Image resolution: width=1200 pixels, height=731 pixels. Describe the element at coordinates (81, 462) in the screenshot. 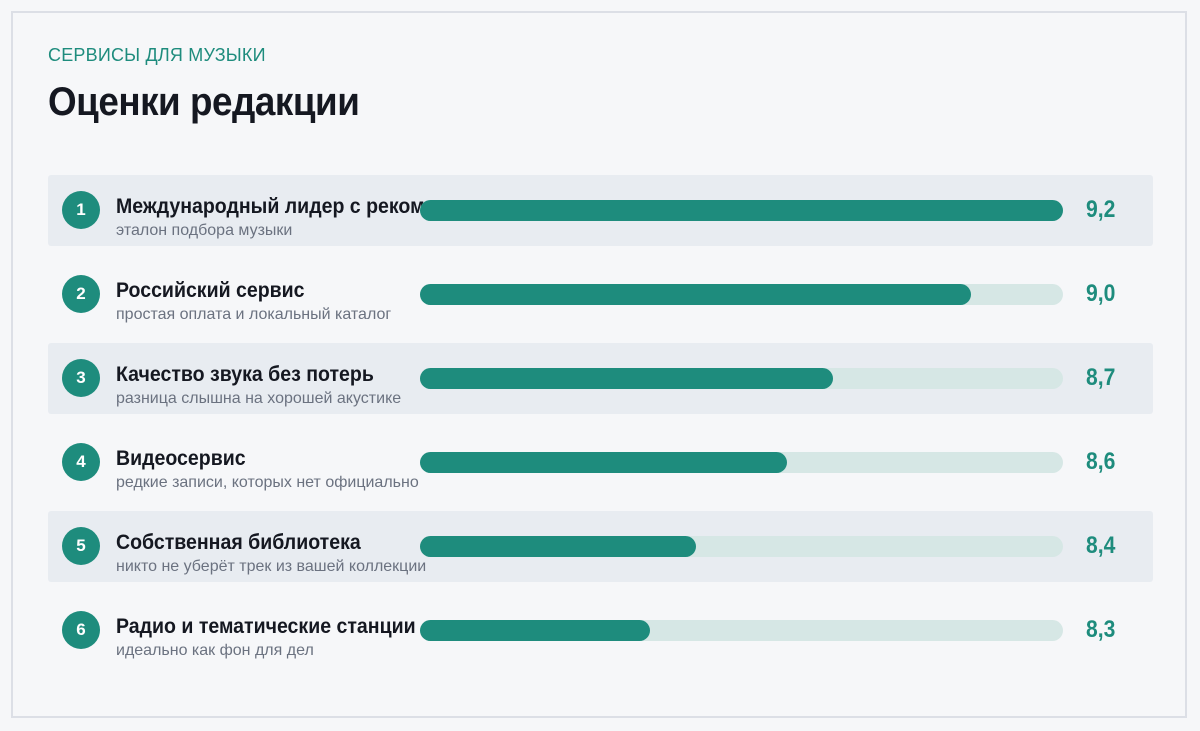

I see `rank-badge: 4` at that location.